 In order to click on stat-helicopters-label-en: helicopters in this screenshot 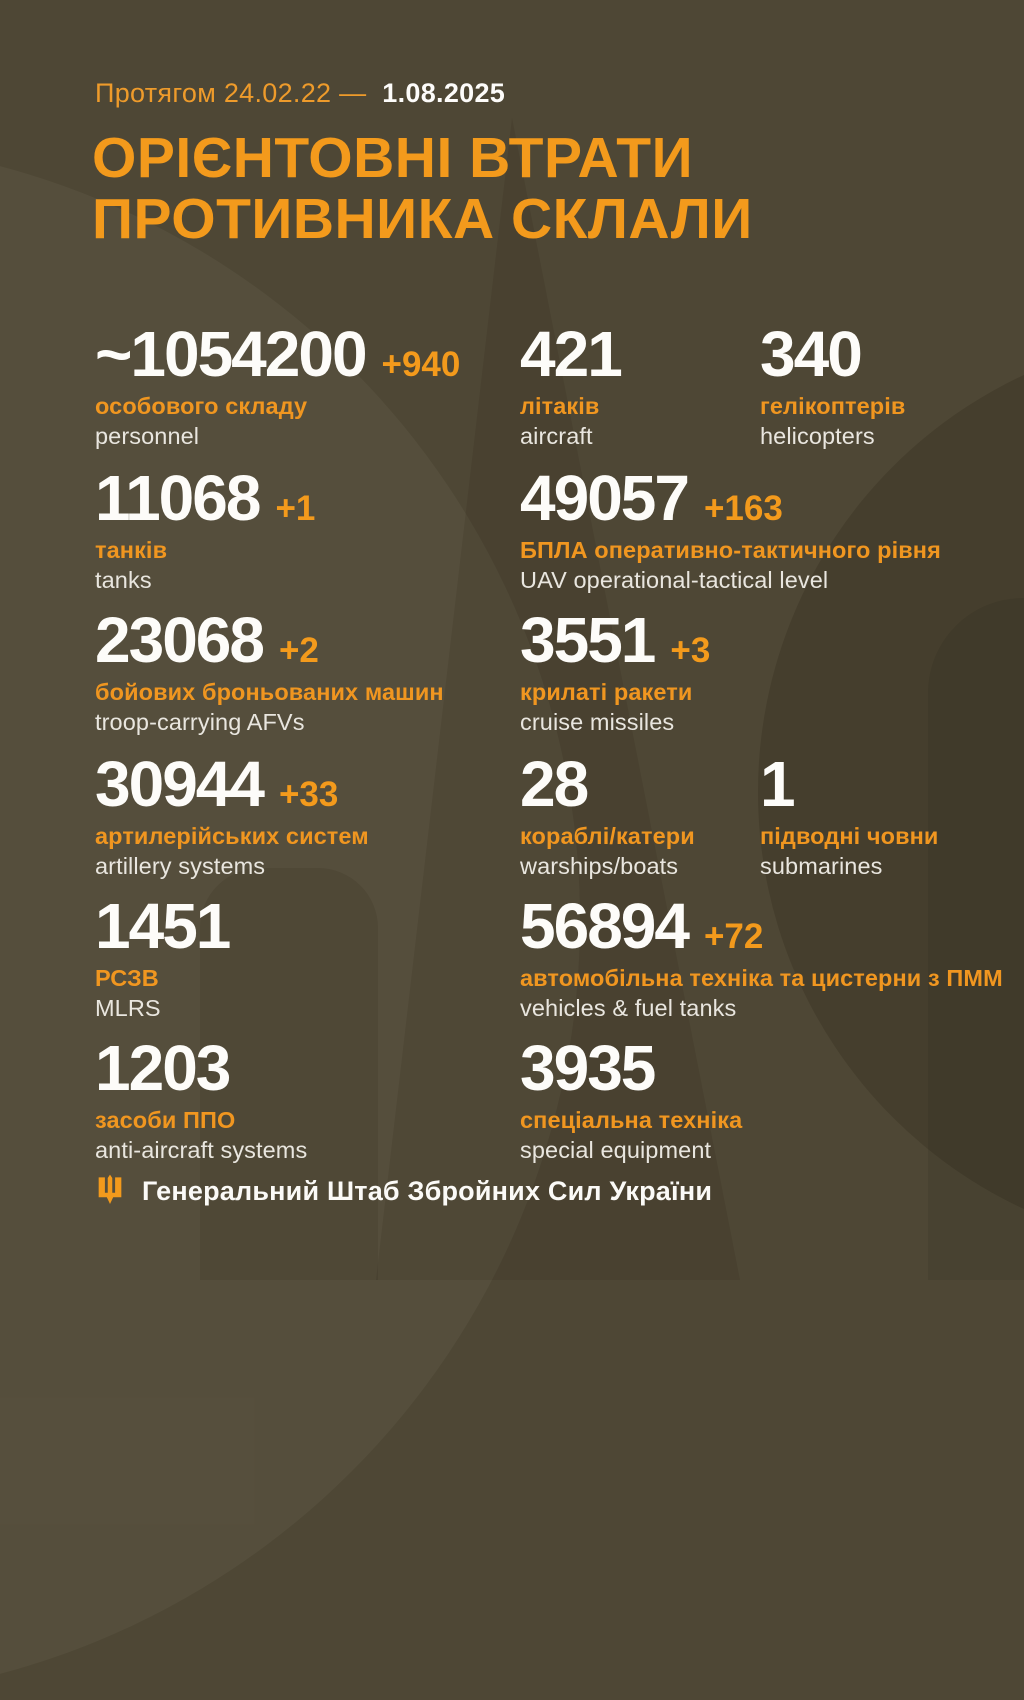, I will do `click(817, 436)`.